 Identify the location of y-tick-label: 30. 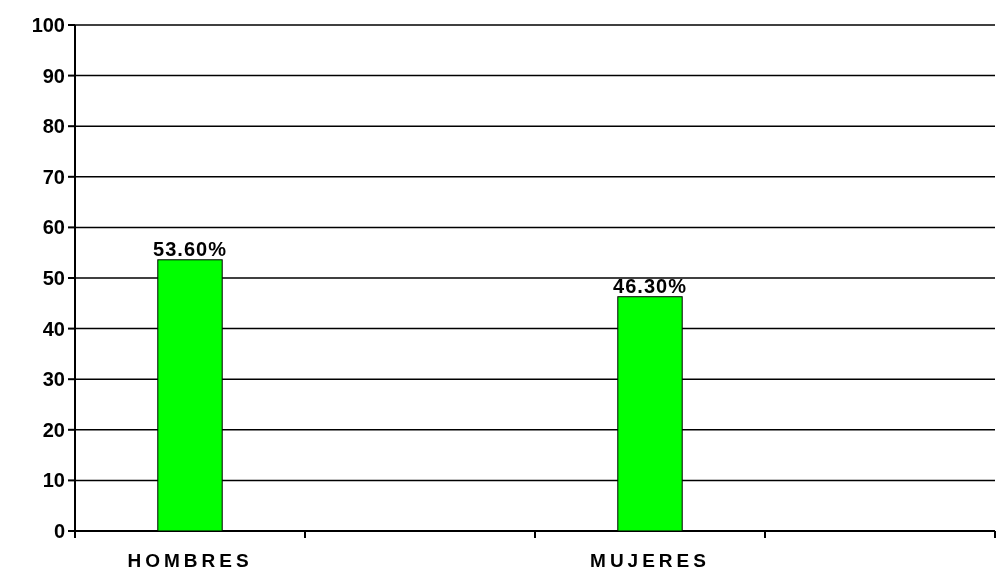
(53, 379).